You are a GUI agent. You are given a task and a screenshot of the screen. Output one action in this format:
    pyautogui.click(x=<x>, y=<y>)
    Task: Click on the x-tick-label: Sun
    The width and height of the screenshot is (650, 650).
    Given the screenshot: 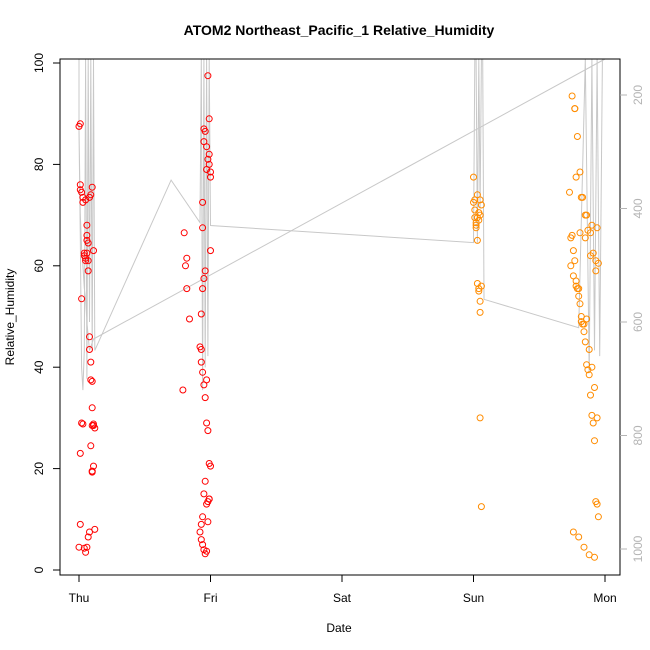 What is the action you would take?
    pyautogui.click(x=473, y=598)
    